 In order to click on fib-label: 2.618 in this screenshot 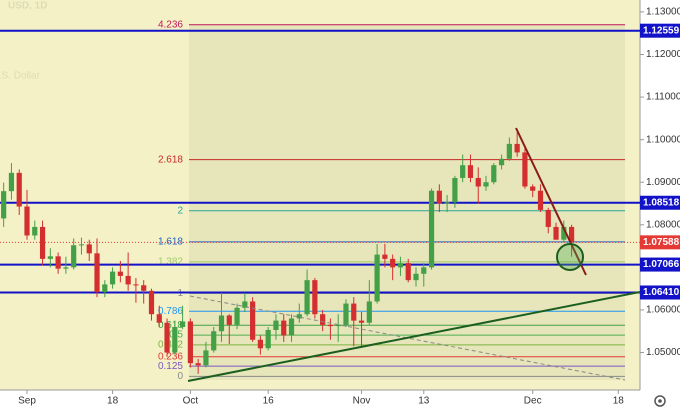, I will do `click(170, 159)`.